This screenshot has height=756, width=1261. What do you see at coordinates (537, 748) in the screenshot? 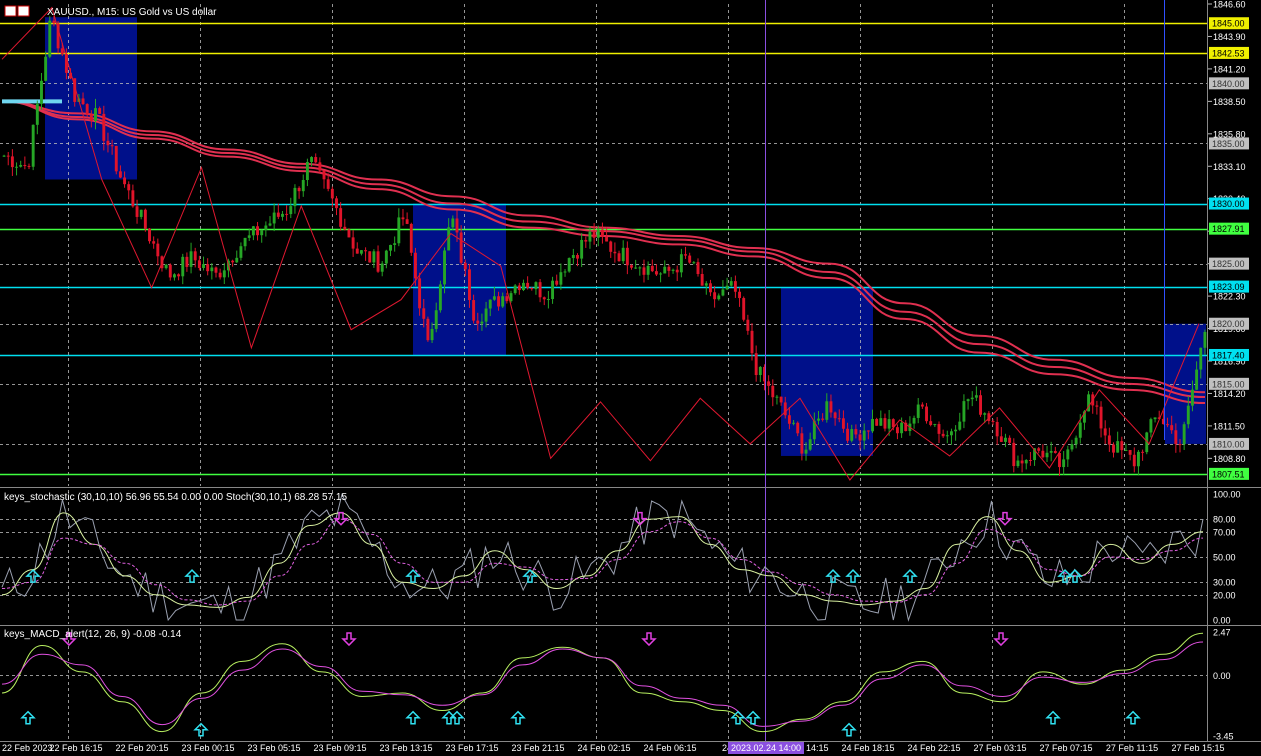
I see `time-label: 23 Feb 21:15` at bounding box center [537, 748].